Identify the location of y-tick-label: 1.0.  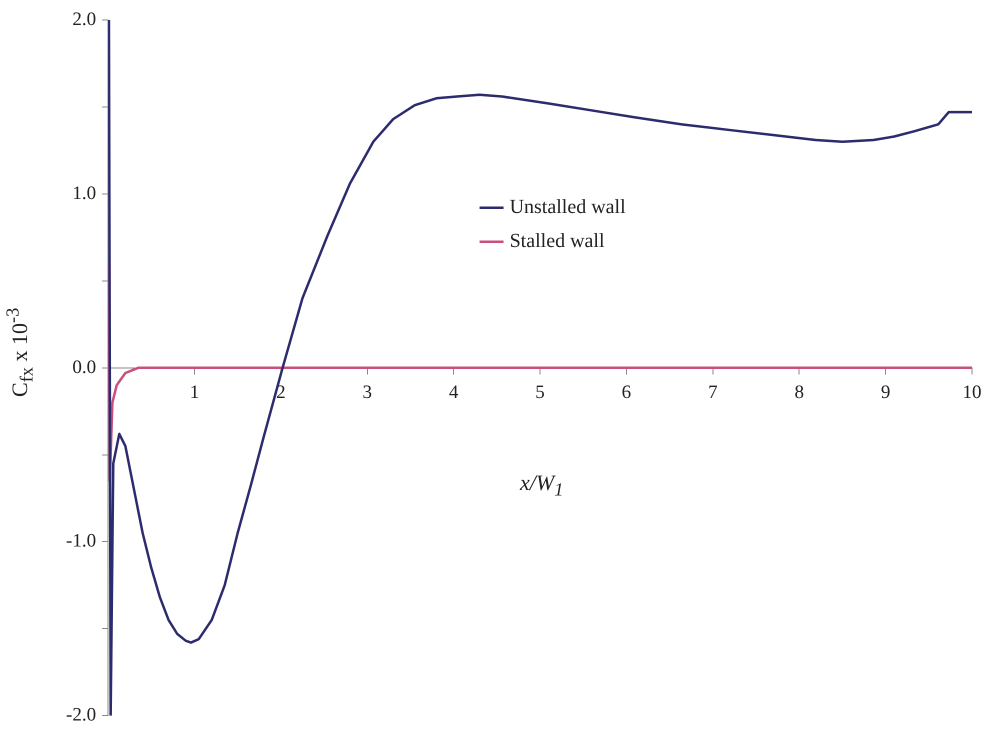
(84, 193).